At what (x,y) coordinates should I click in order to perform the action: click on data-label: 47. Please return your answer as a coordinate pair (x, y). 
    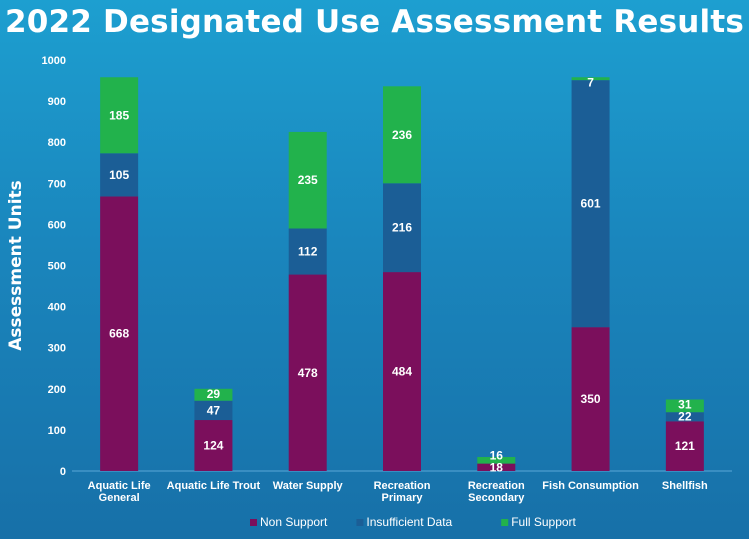
    Looking at the image, I should click on (214, 410).